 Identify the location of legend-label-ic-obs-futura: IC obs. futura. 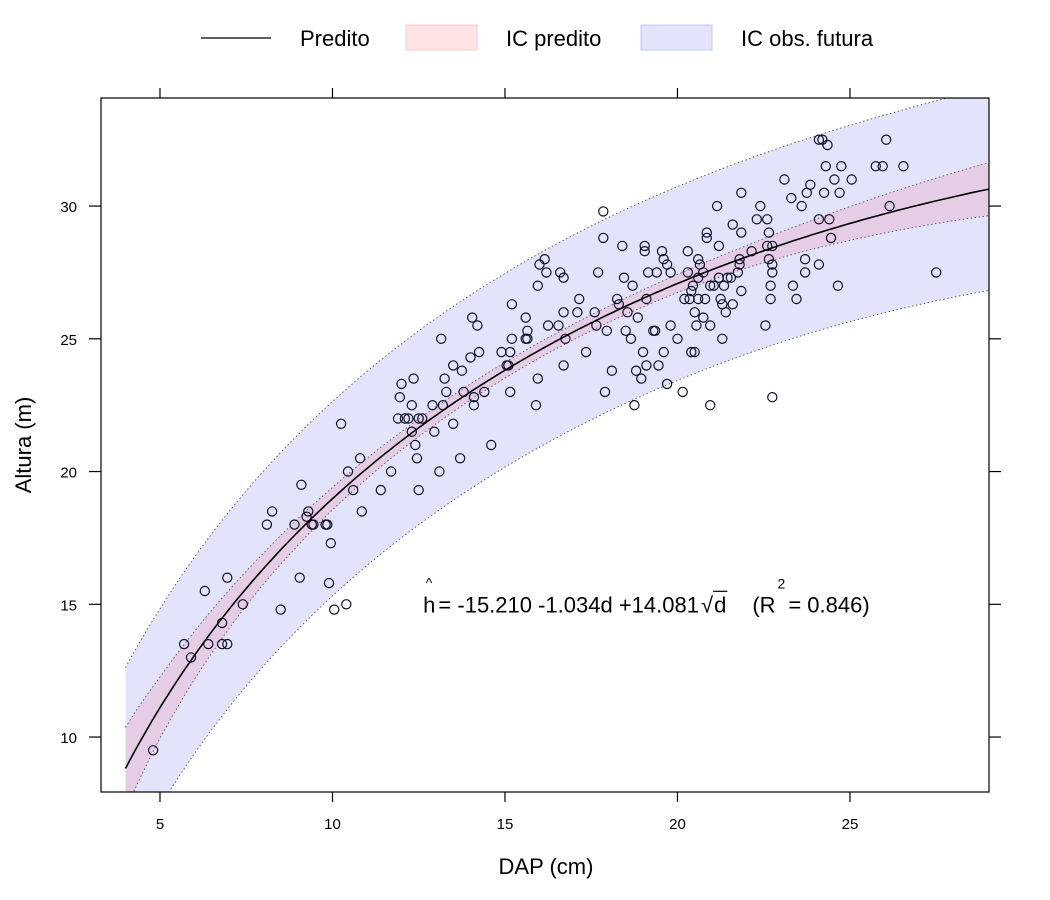
(807, 38).